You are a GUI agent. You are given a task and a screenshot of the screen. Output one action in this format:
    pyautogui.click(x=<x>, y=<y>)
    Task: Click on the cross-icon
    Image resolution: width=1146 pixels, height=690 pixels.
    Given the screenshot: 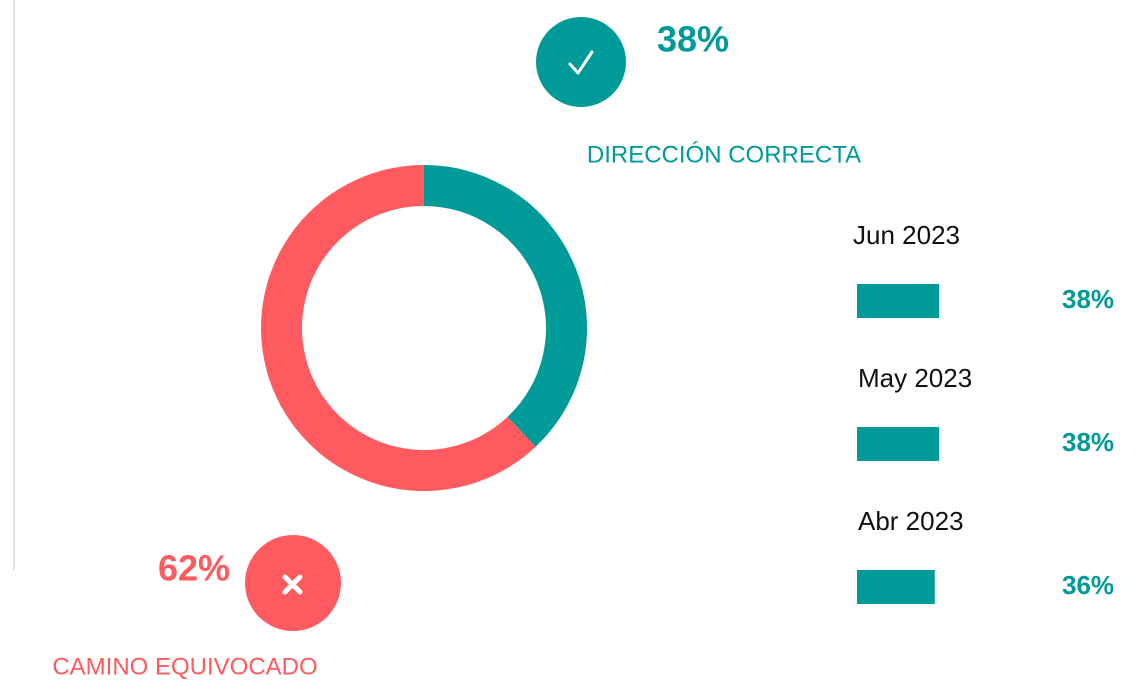 What is the action you would take?
    pyautogui.click(x=292, y=584)
    